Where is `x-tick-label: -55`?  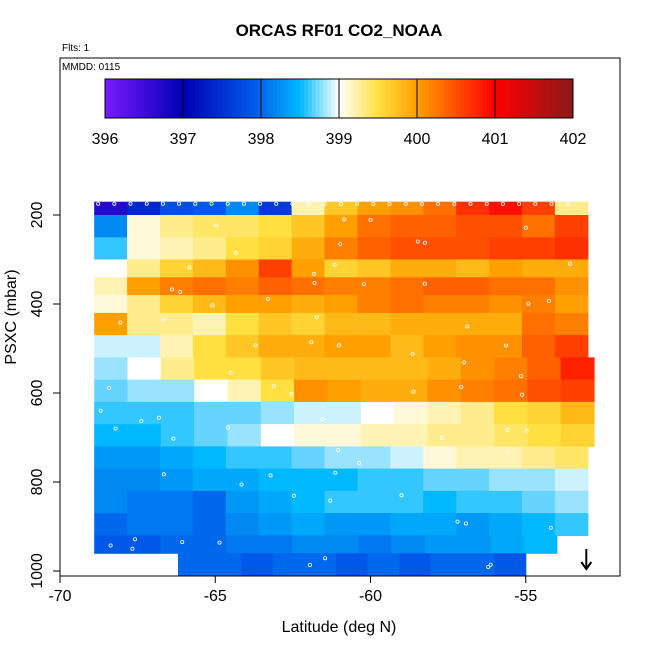 x-tick-label: -55 is located at coordinates (525, 596).